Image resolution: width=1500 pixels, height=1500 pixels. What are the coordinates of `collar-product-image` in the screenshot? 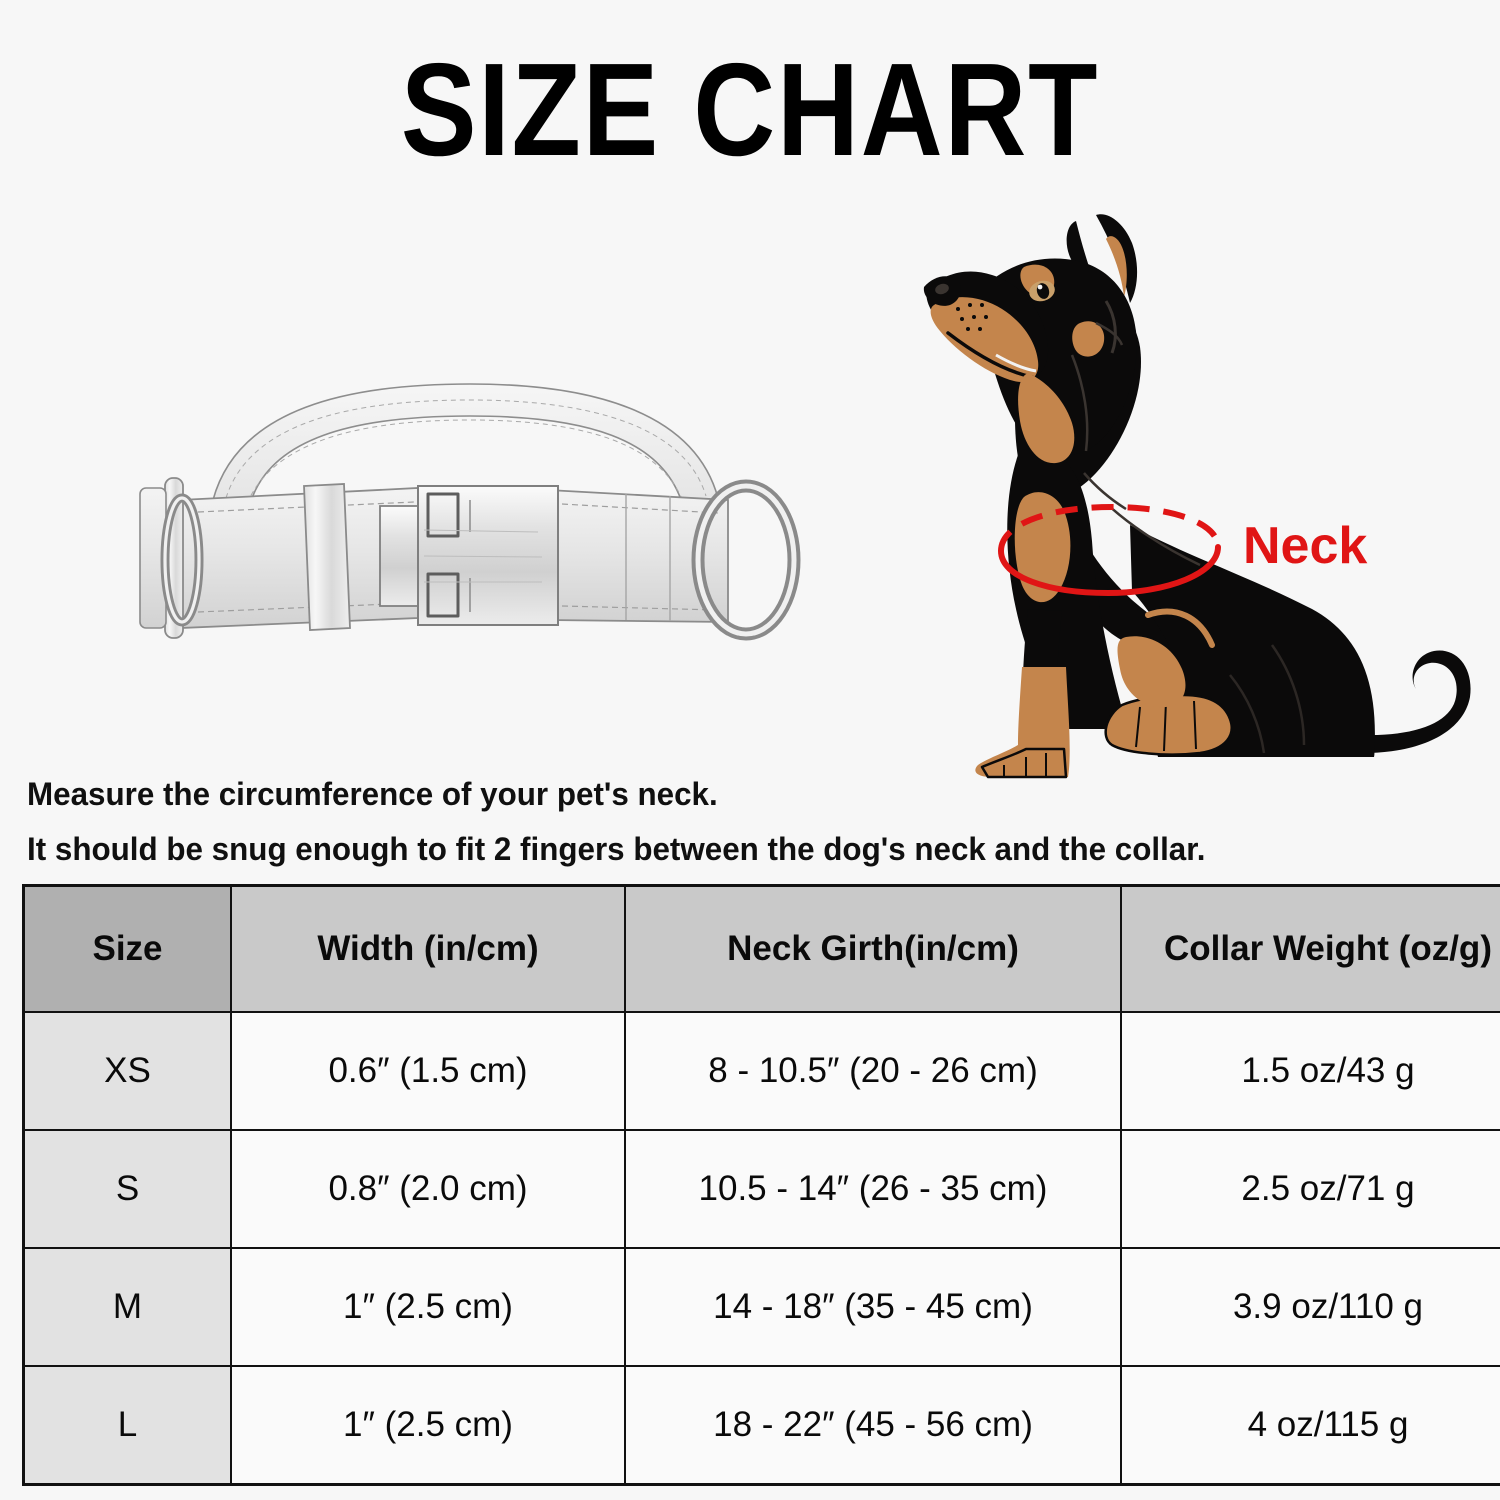 It's located at (468, 520).